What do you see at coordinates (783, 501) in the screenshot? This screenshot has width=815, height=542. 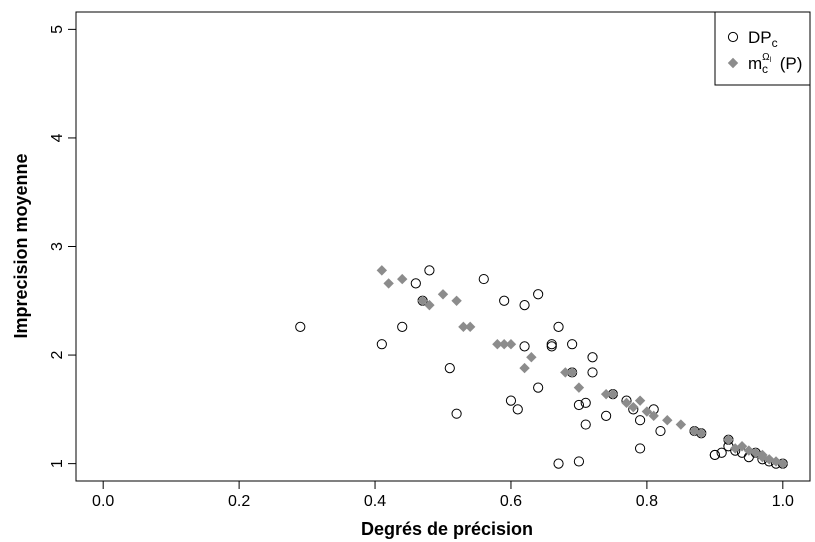 I see `x-tick-label: 1.0` at bounding box center [783, 501].